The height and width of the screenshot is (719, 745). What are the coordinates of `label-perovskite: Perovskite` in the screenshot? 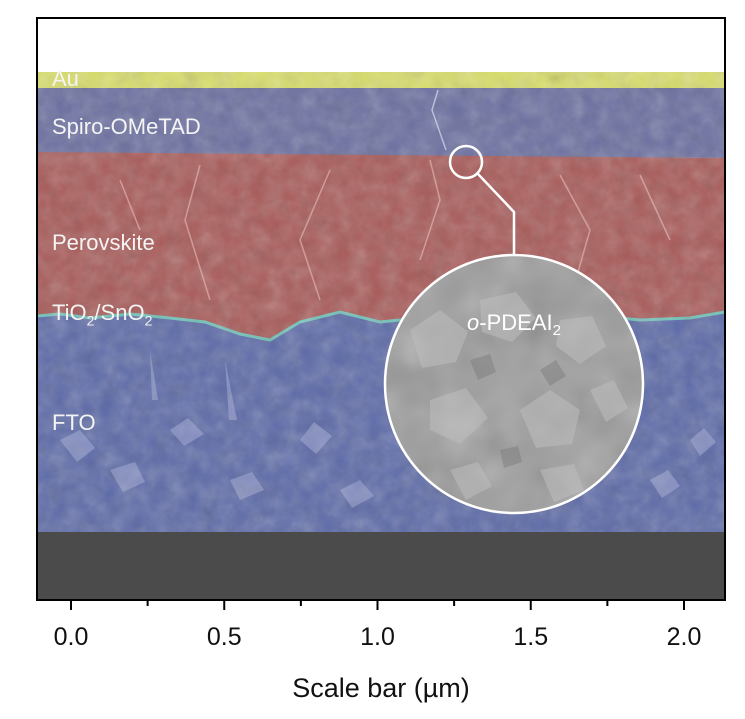 It's located at (103, 242).